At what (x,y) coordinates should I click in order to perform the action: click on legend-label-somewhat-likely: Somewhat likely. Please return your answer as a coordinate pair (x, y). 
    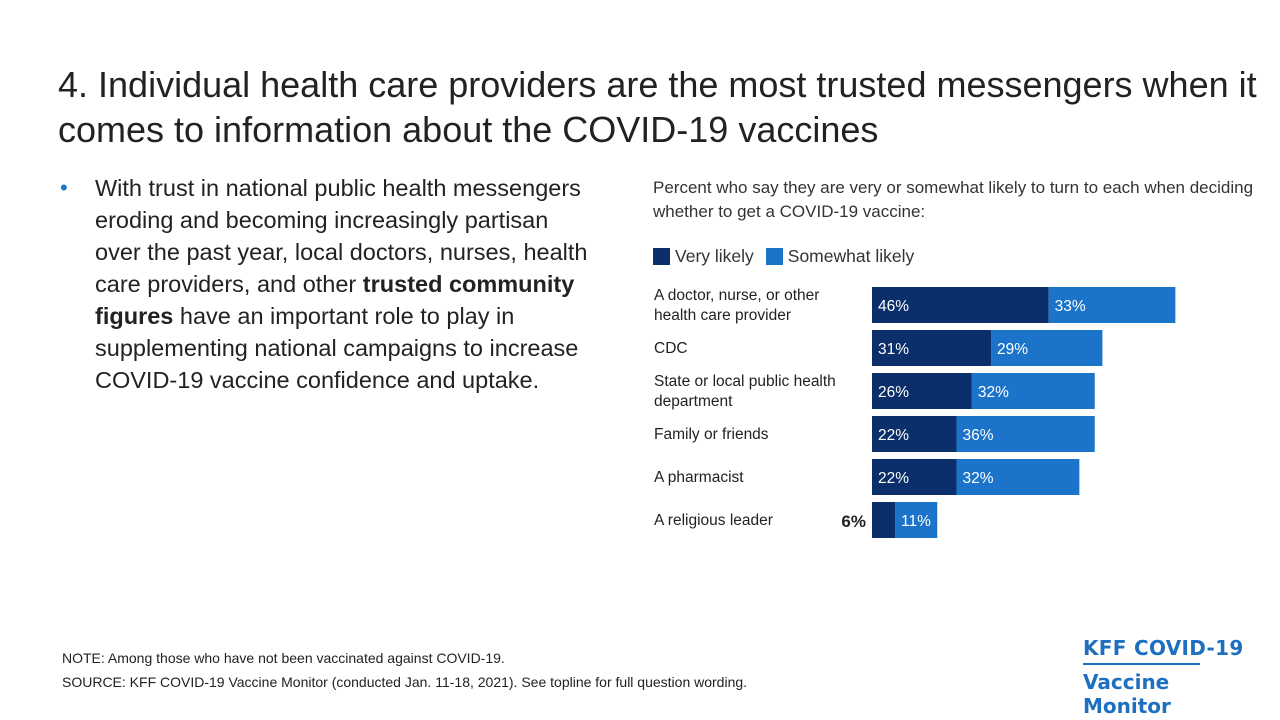
    Looking at the image, I should click on (851, 256).